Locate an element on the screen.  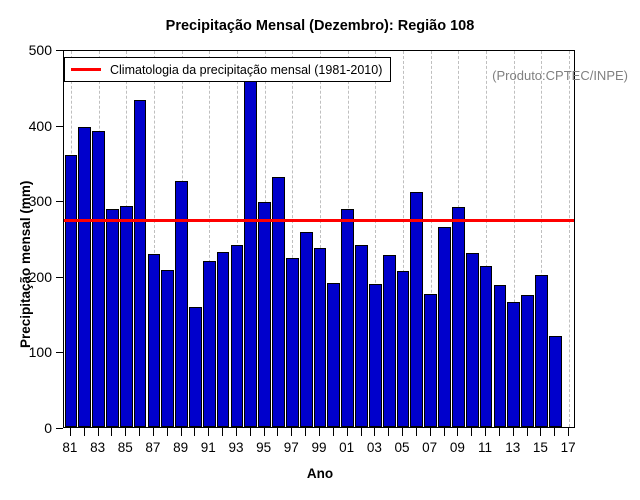
x-tick-label: 03 is located at coordinates (374, 447).